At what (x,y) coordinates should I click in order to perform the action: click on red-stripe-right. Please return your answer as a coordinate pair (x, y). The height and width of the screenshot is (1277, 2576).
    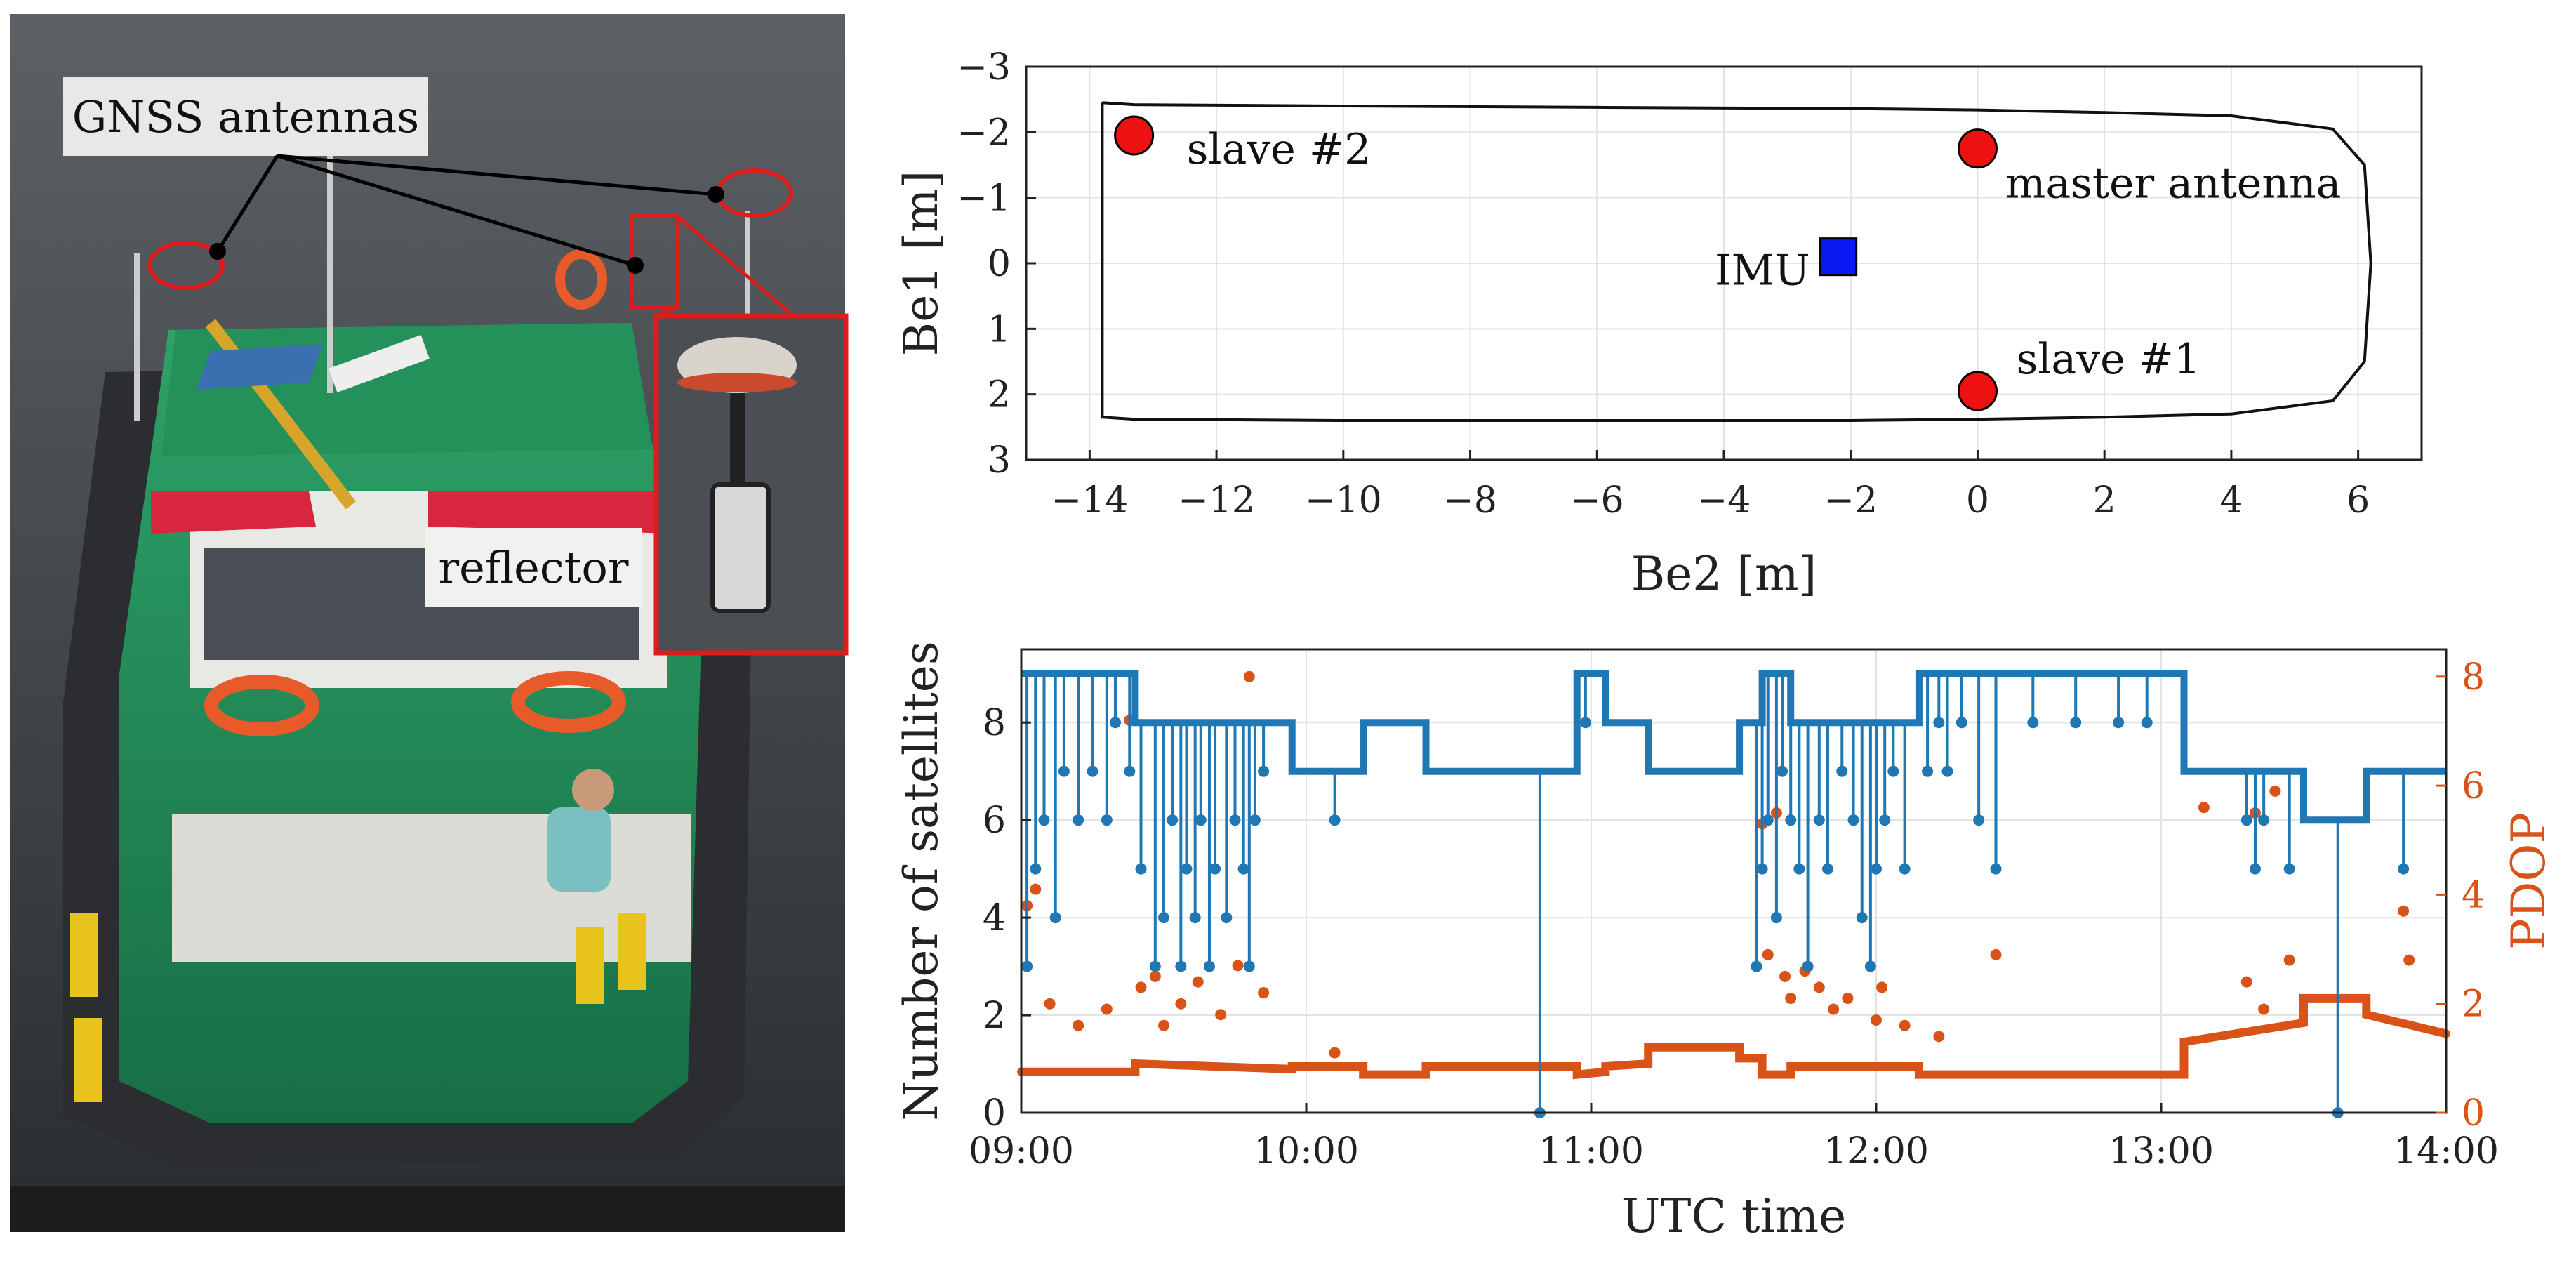
    Looking at the image, I should click on (551, 512).